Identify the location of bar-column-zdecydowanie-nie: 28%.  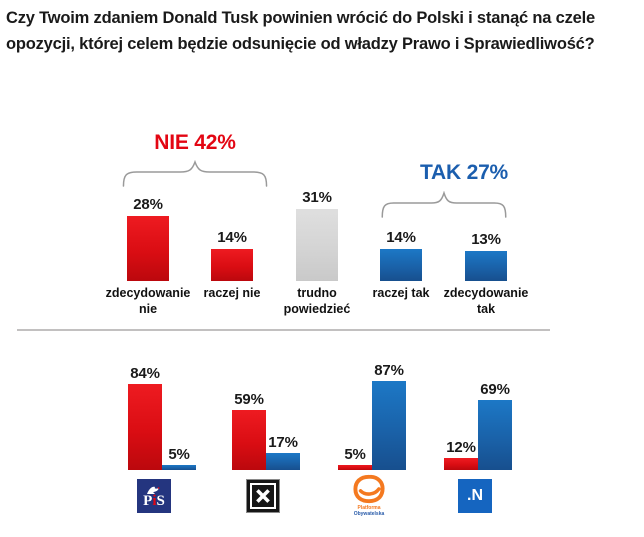
(148, 238).